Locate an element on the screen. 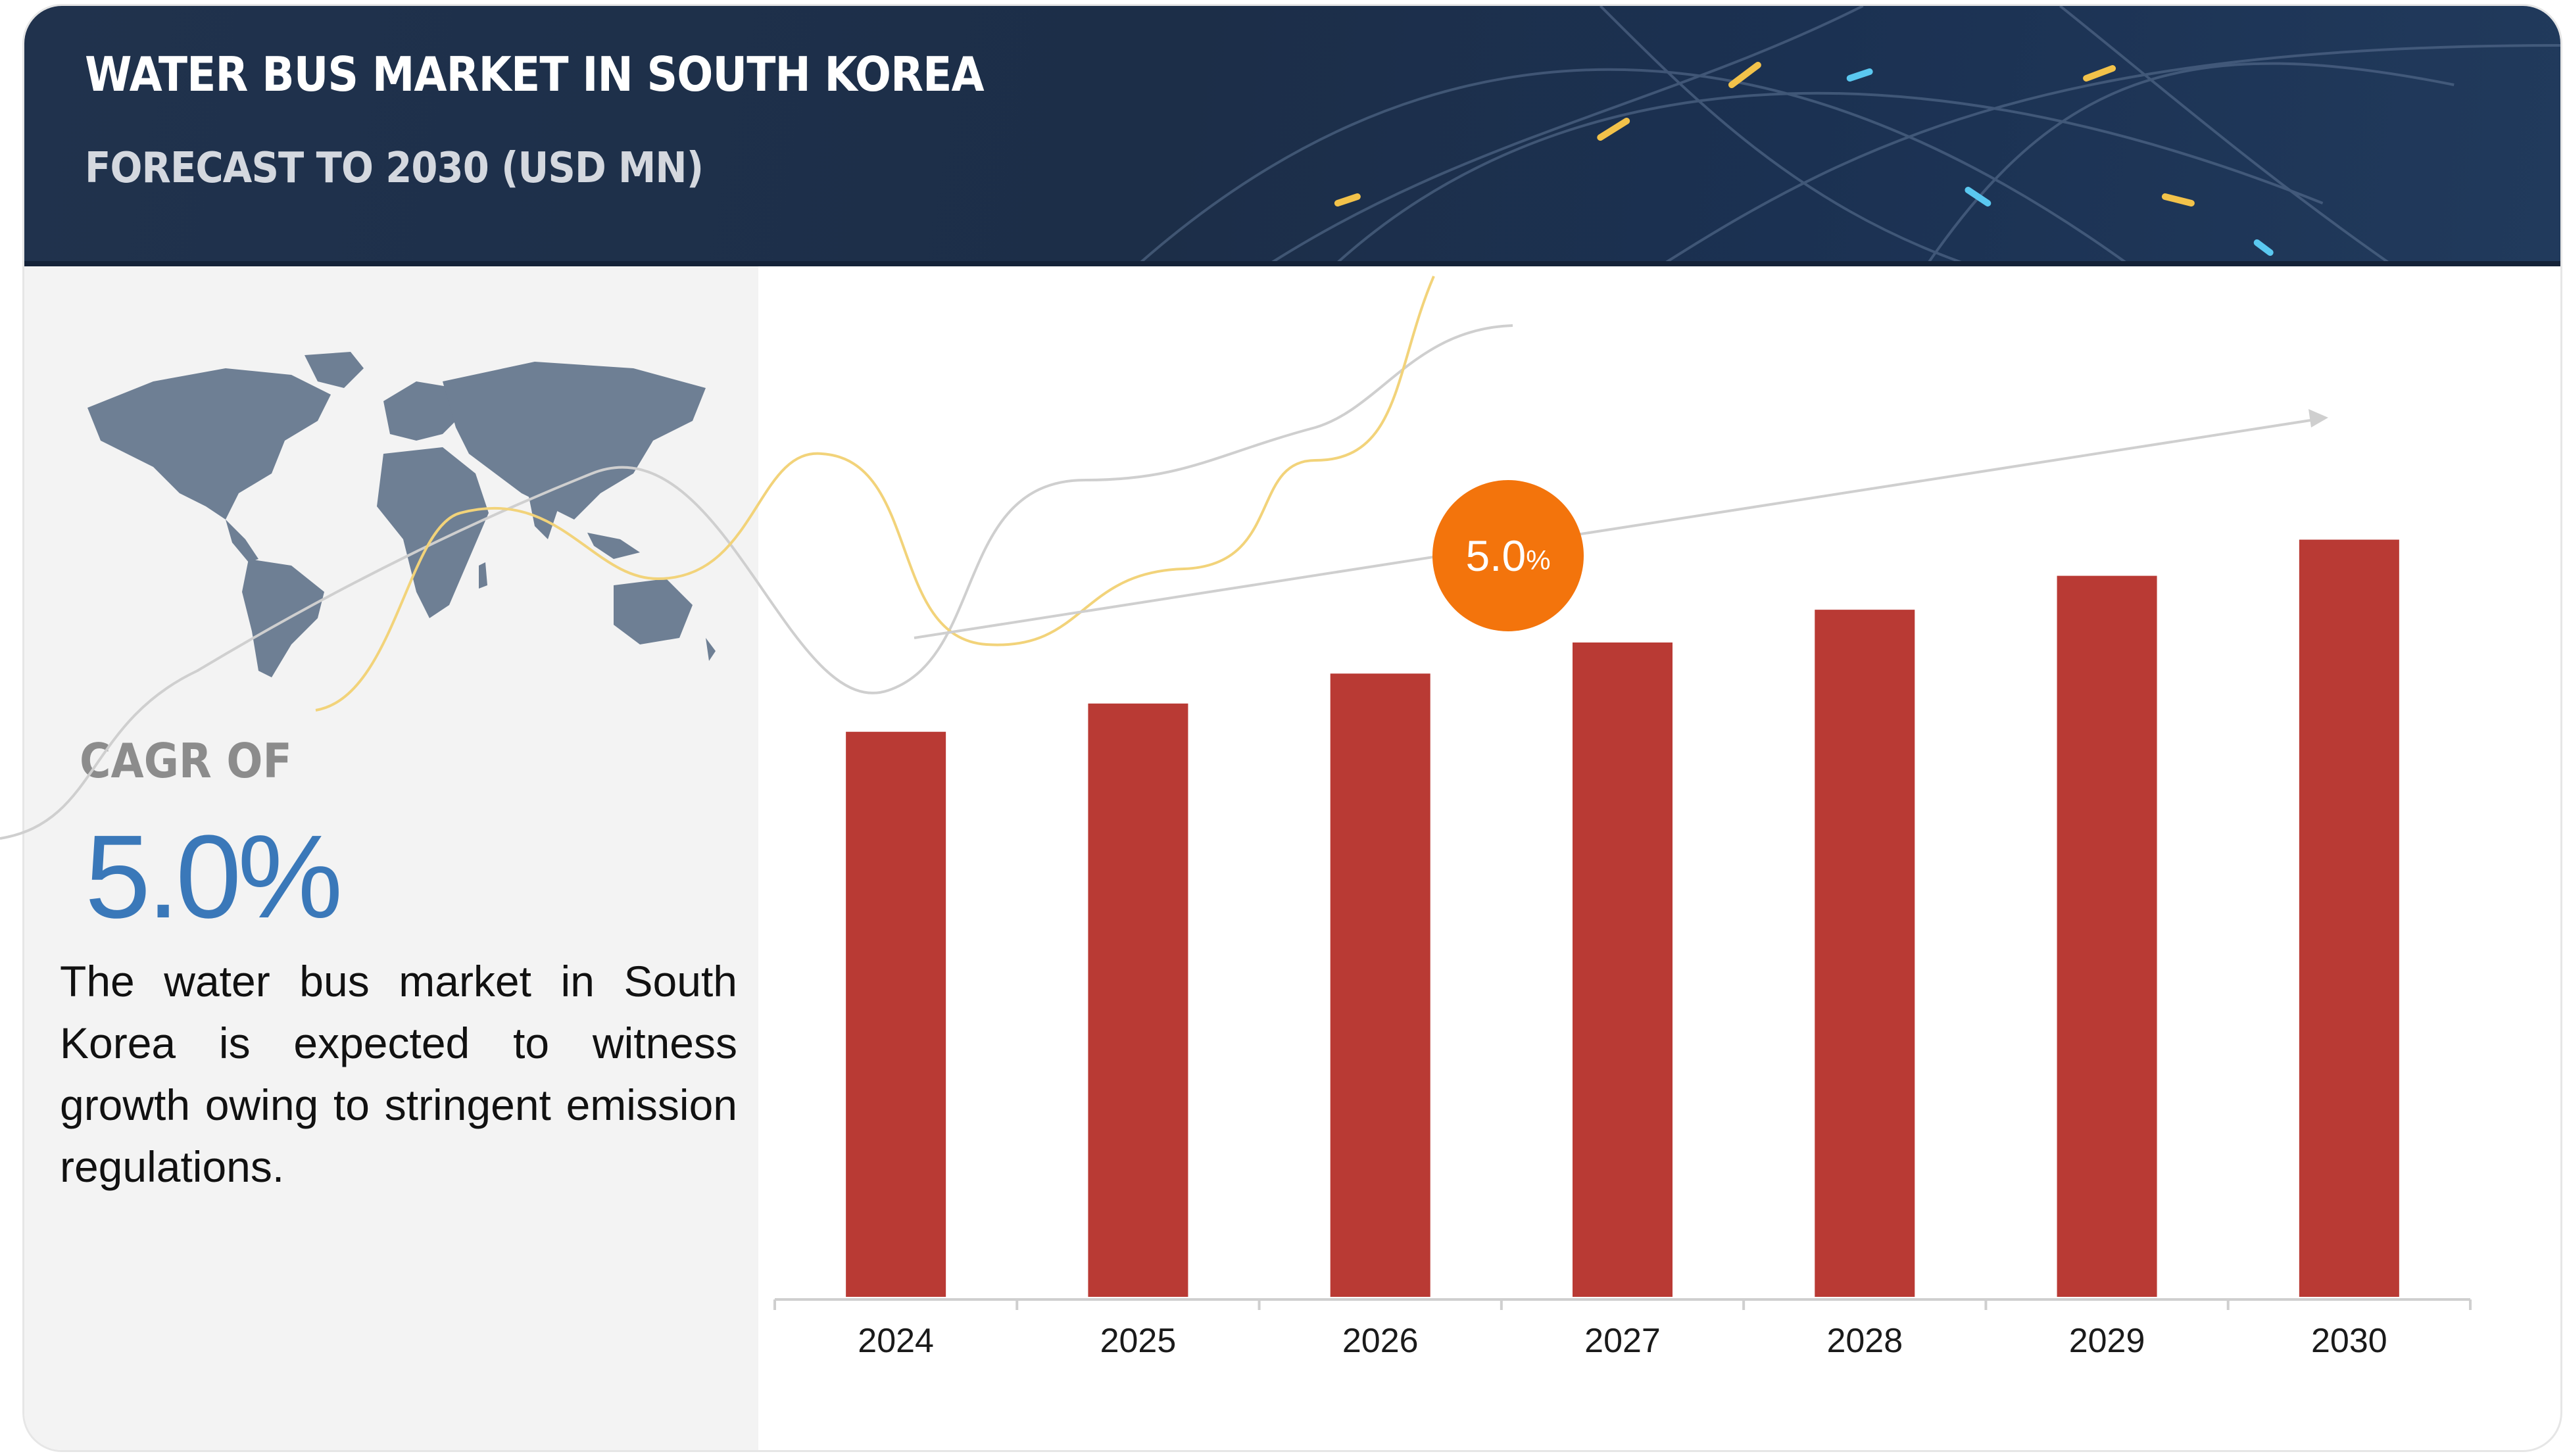 Image resolution: width=2565 pixels, height=1456 pixels. cagr-bubble-unit: % is located at coordinates (1538, 560).